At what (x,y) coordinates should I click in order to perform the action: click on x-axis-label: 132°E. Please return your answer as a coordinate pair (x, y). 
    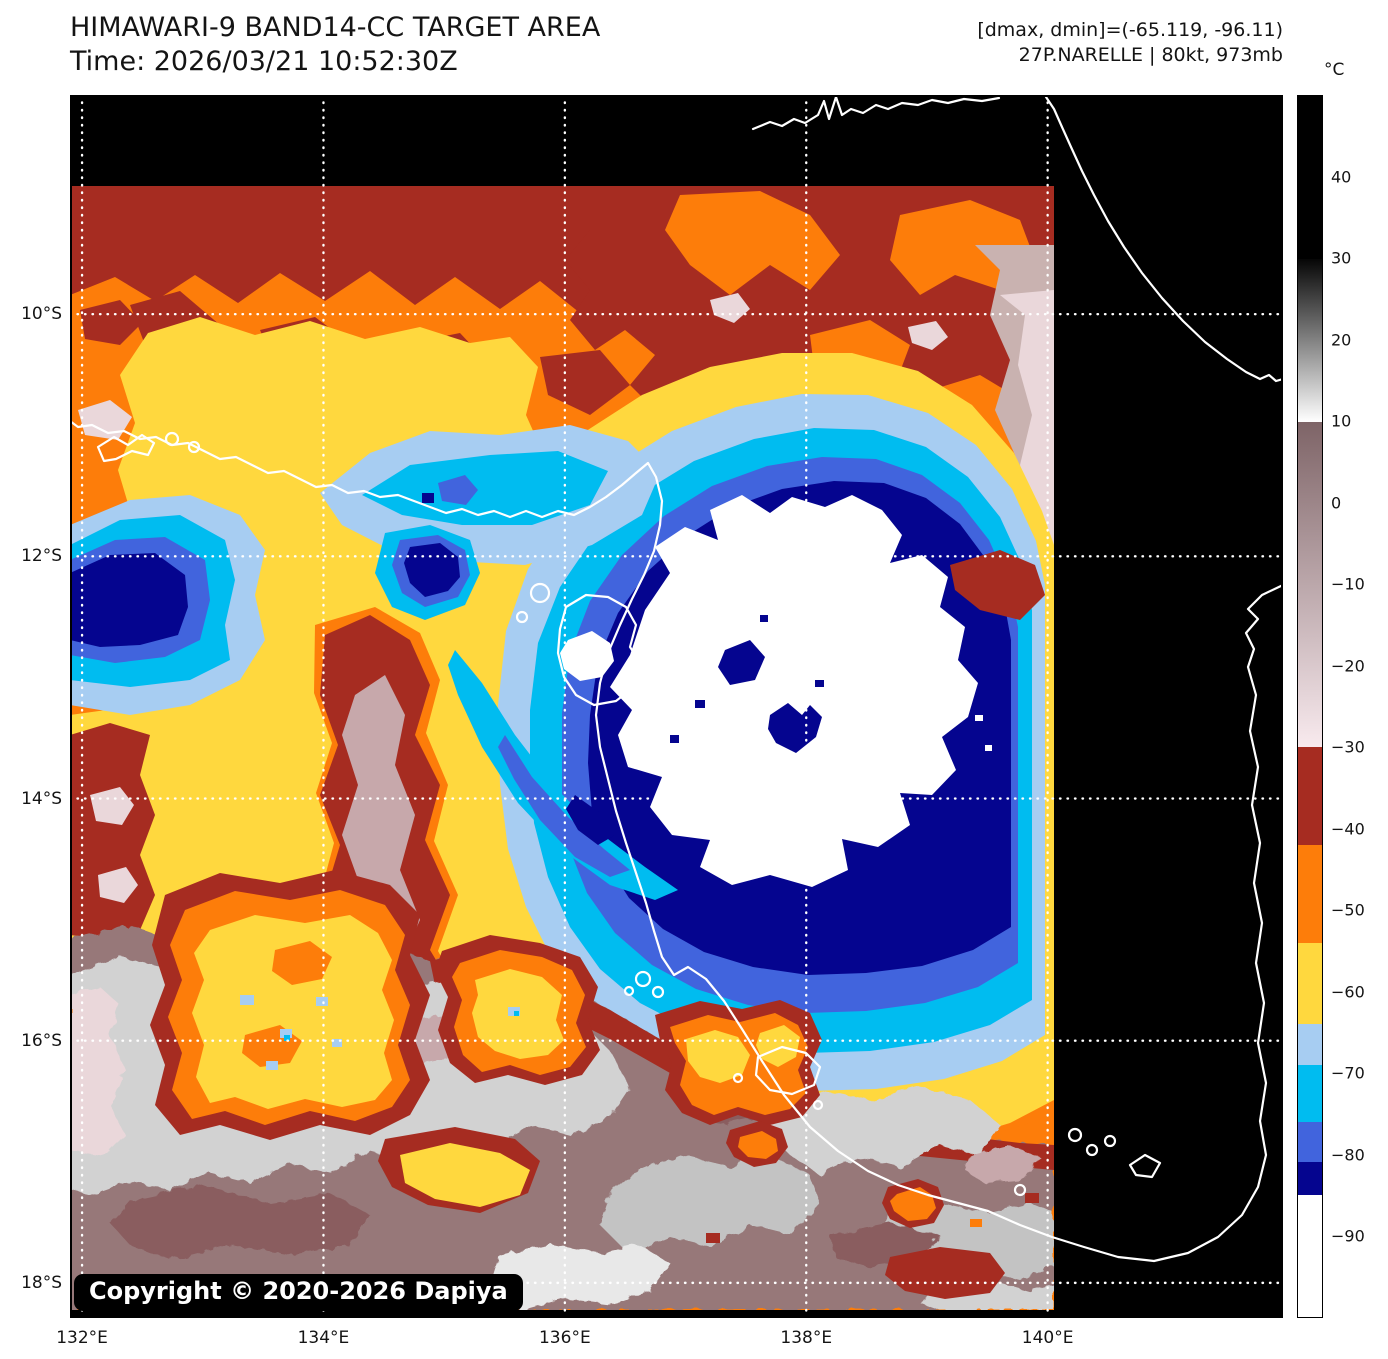
    Looking at the image, I should click on (82, 1338).